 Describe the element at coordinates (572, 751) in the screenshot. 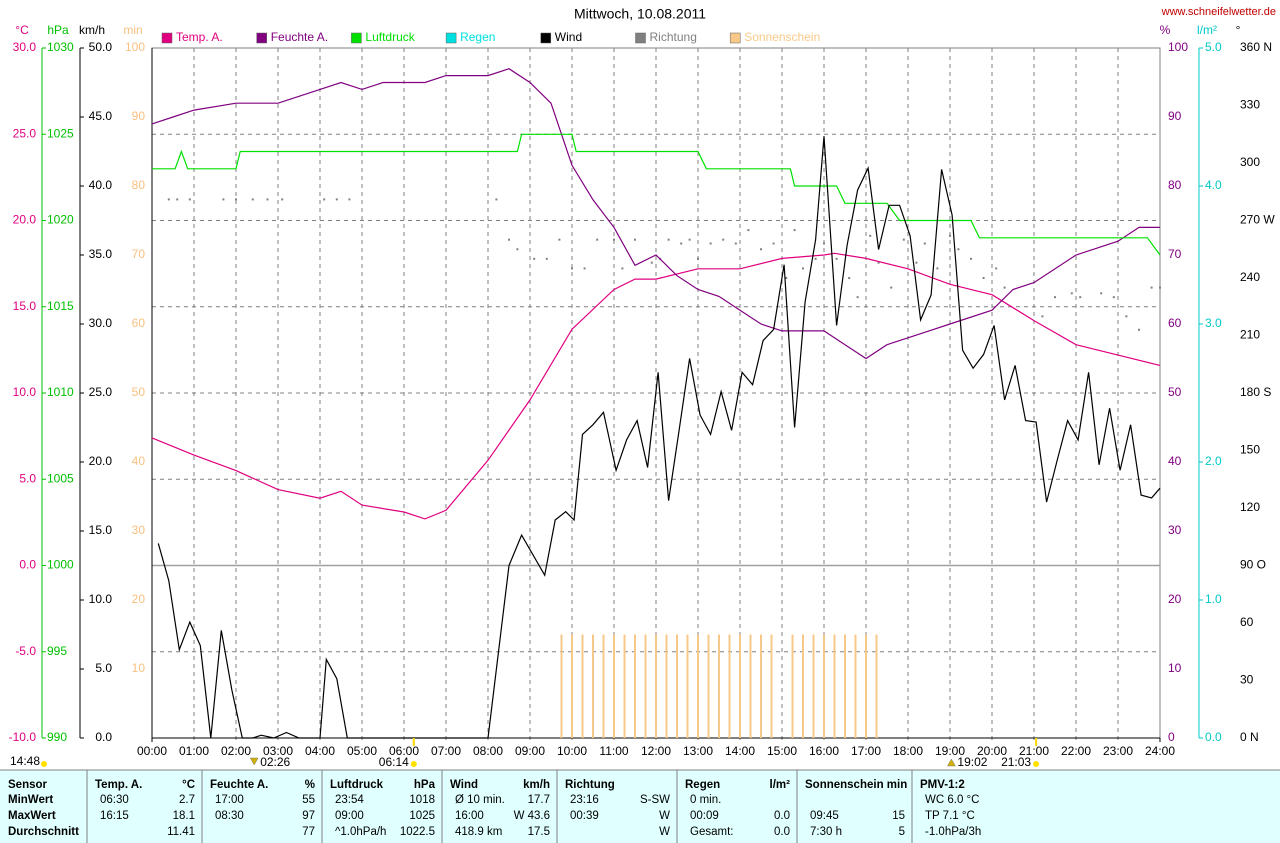

I see `x-tick-label: 10:00` at that location.